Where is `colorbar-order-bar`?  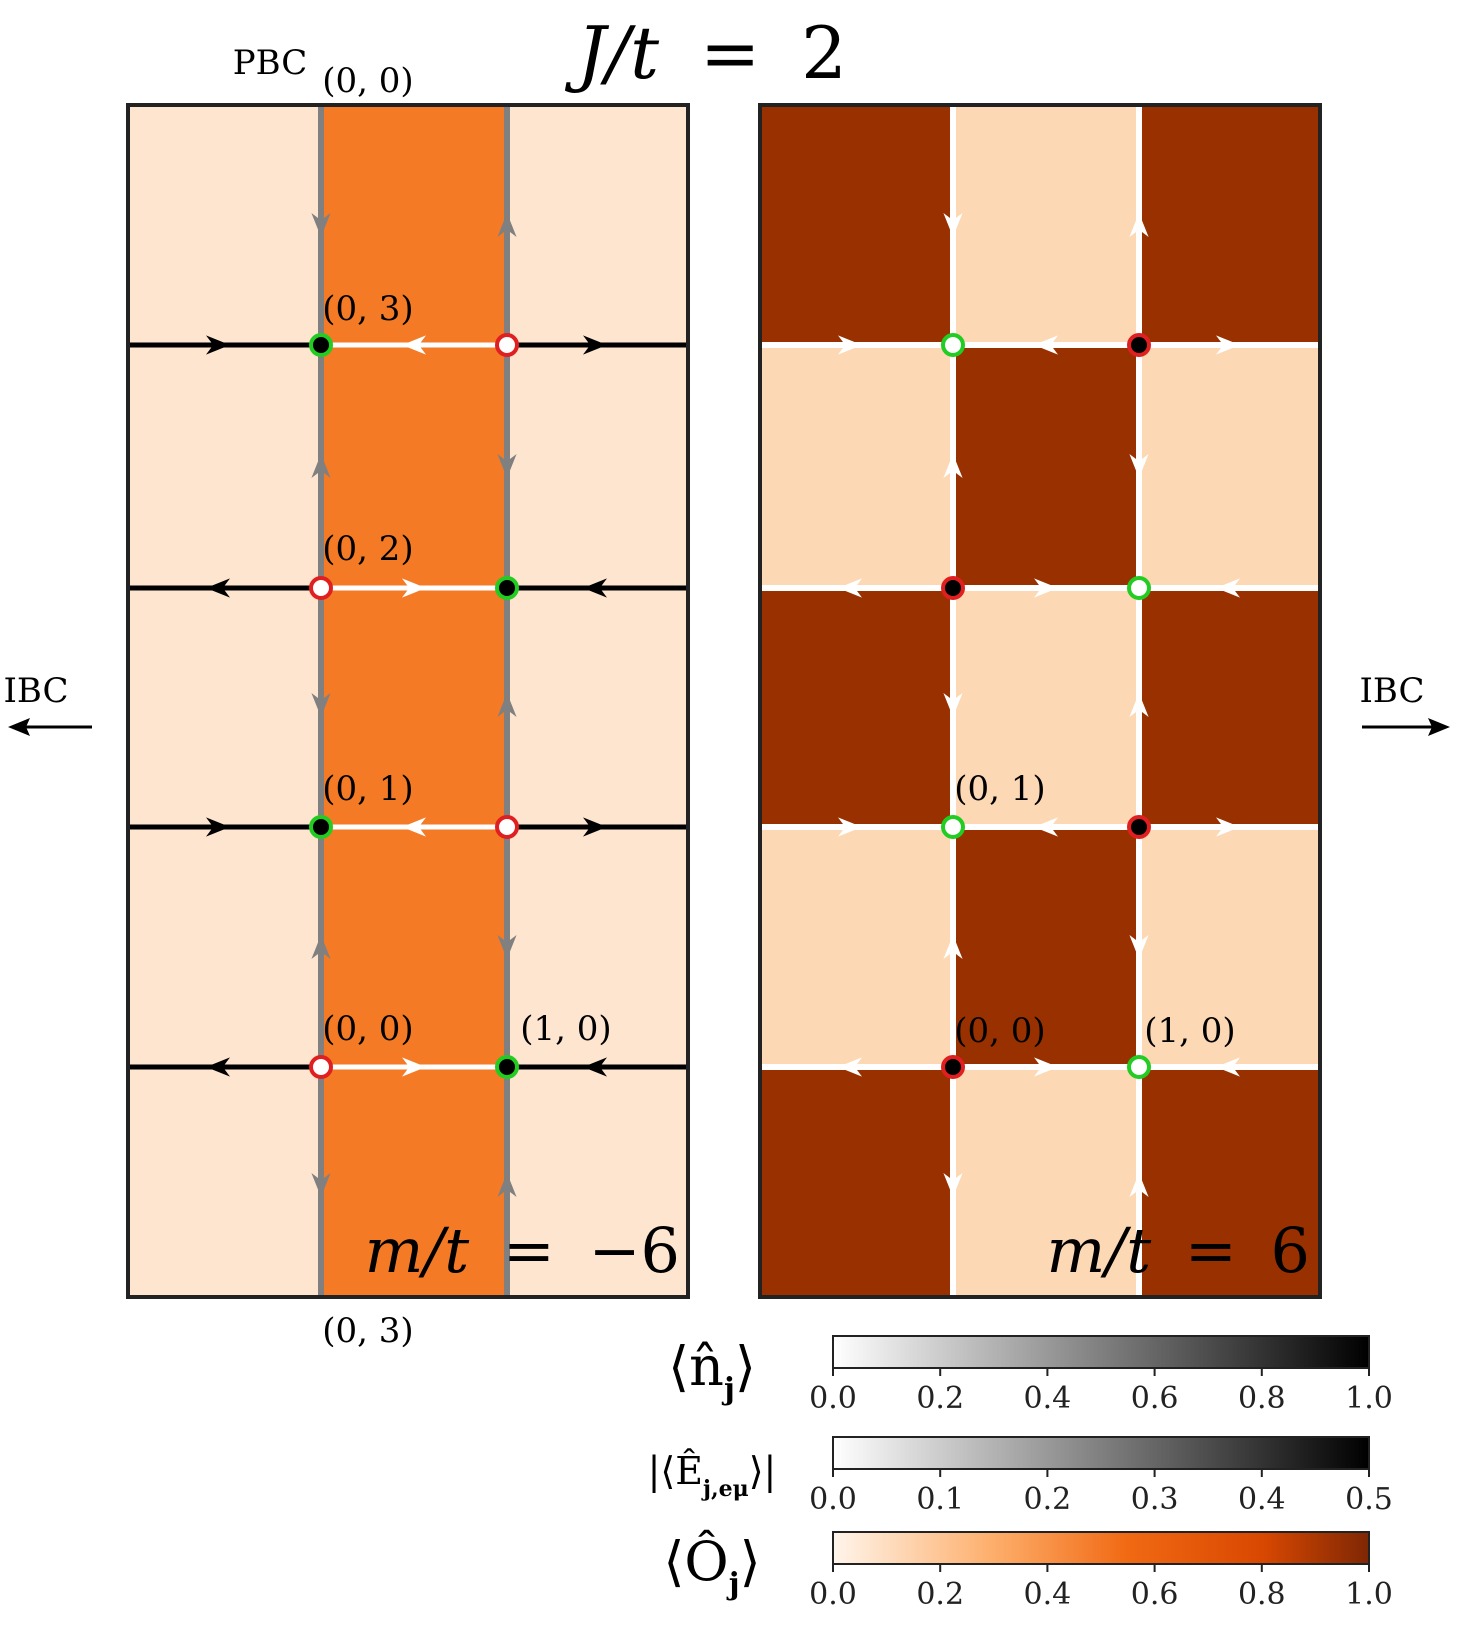 colorbar-order-bar is located at coordinates (1101, 1548).